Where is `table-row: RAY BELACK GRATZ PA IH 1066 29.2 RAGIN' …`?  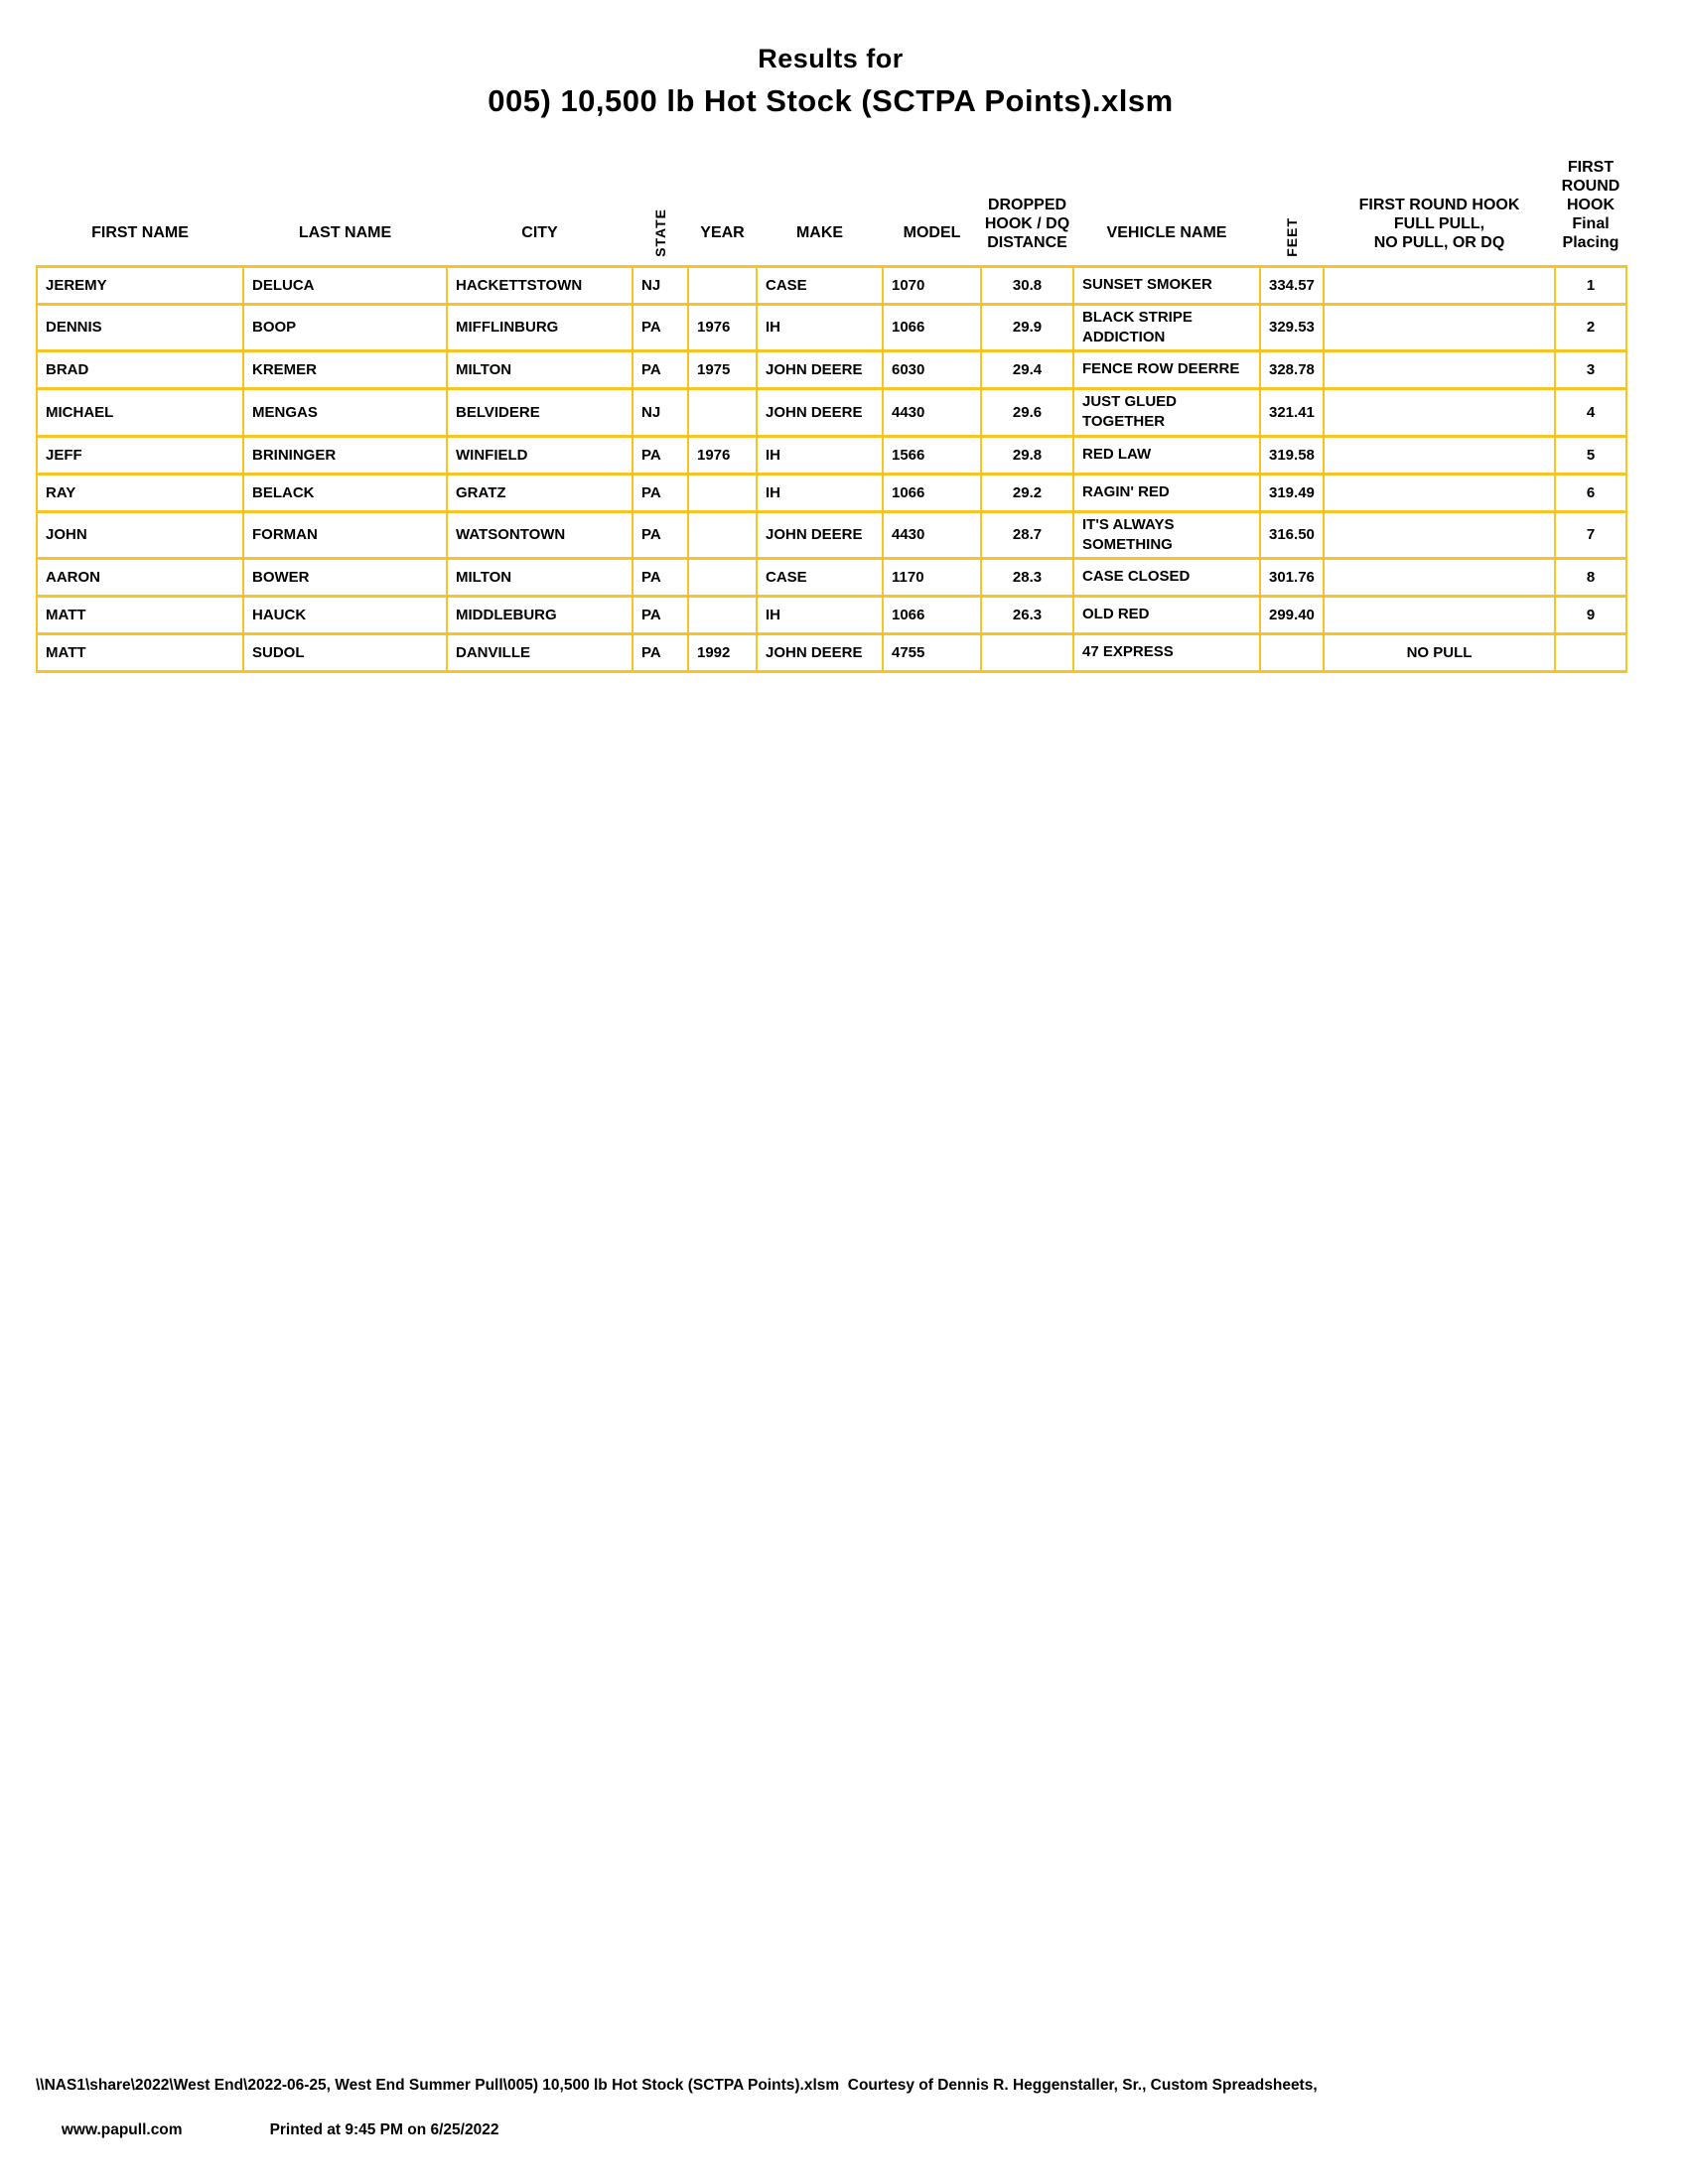 table-row: RAY BELACK GRATZ PA IH 1066 29.2 RAGIN' … is located at coordinates (831, 492).